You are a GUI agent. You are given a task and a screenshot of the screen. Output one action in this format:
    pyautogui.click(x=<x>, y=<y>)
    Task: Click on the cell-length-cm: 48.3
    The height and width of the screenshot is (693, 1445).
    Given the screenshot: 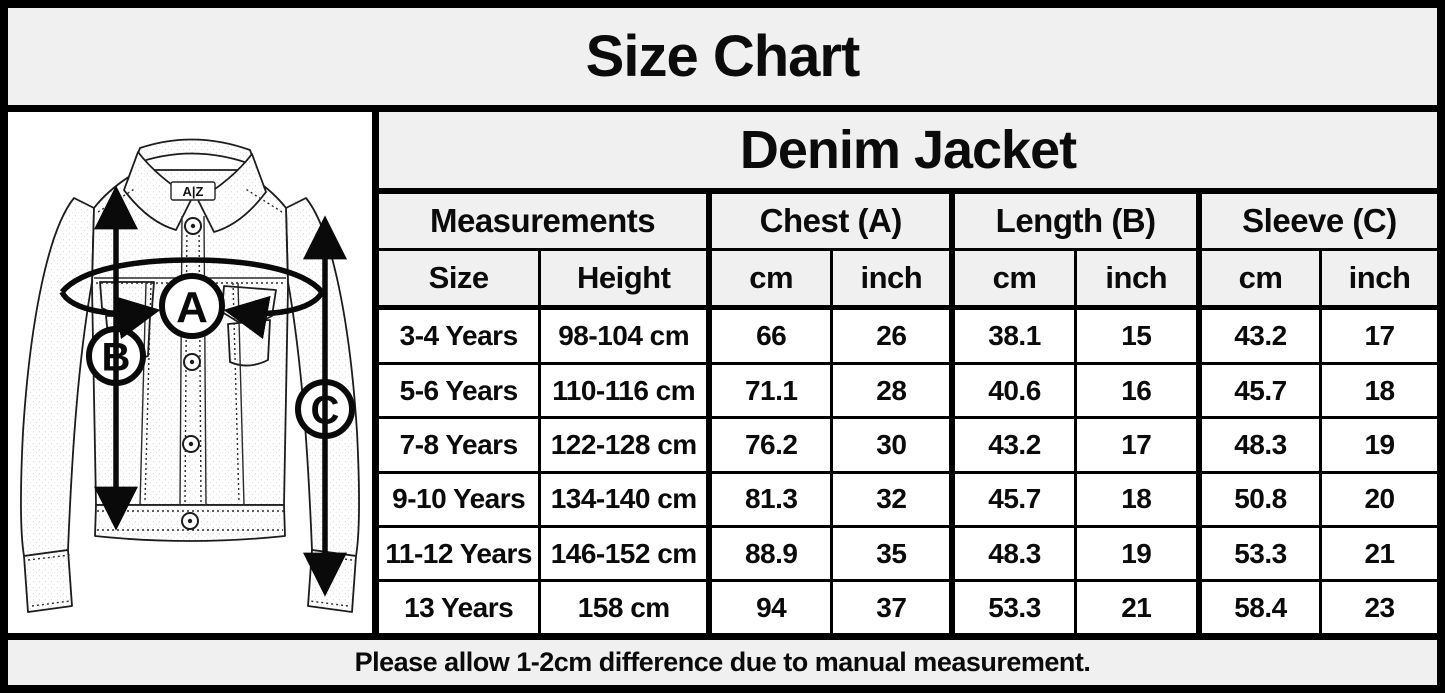 What is the action you would take?
    pyautogui.click(x=1013, y=554)
    